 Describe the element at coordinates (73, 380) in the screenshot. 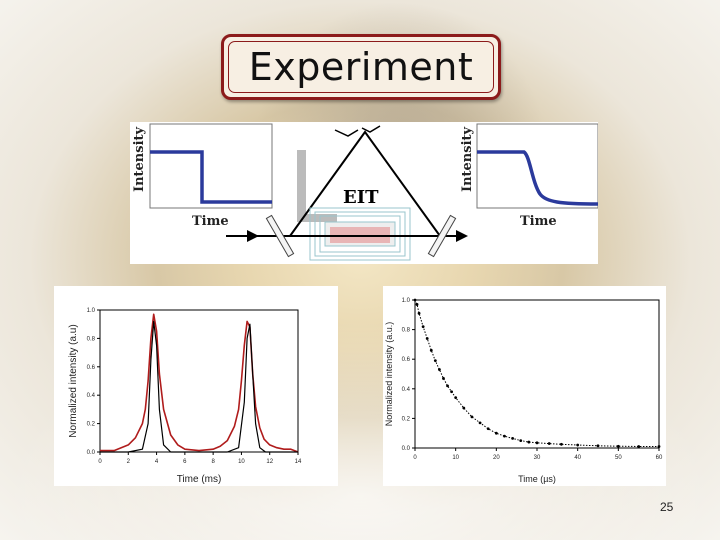

I see `y-axis-label: Normalized intensity (a.u)` at that location.